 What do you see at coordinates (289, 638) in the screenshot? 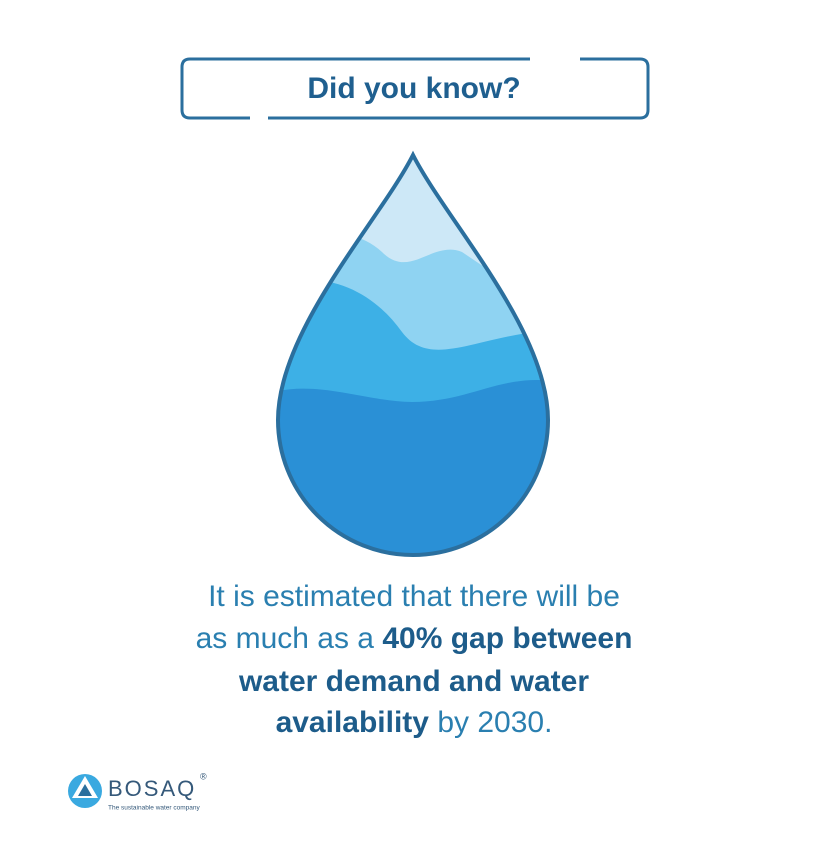
I see `body-regular: as much as a` at bounding box center [289, 638].